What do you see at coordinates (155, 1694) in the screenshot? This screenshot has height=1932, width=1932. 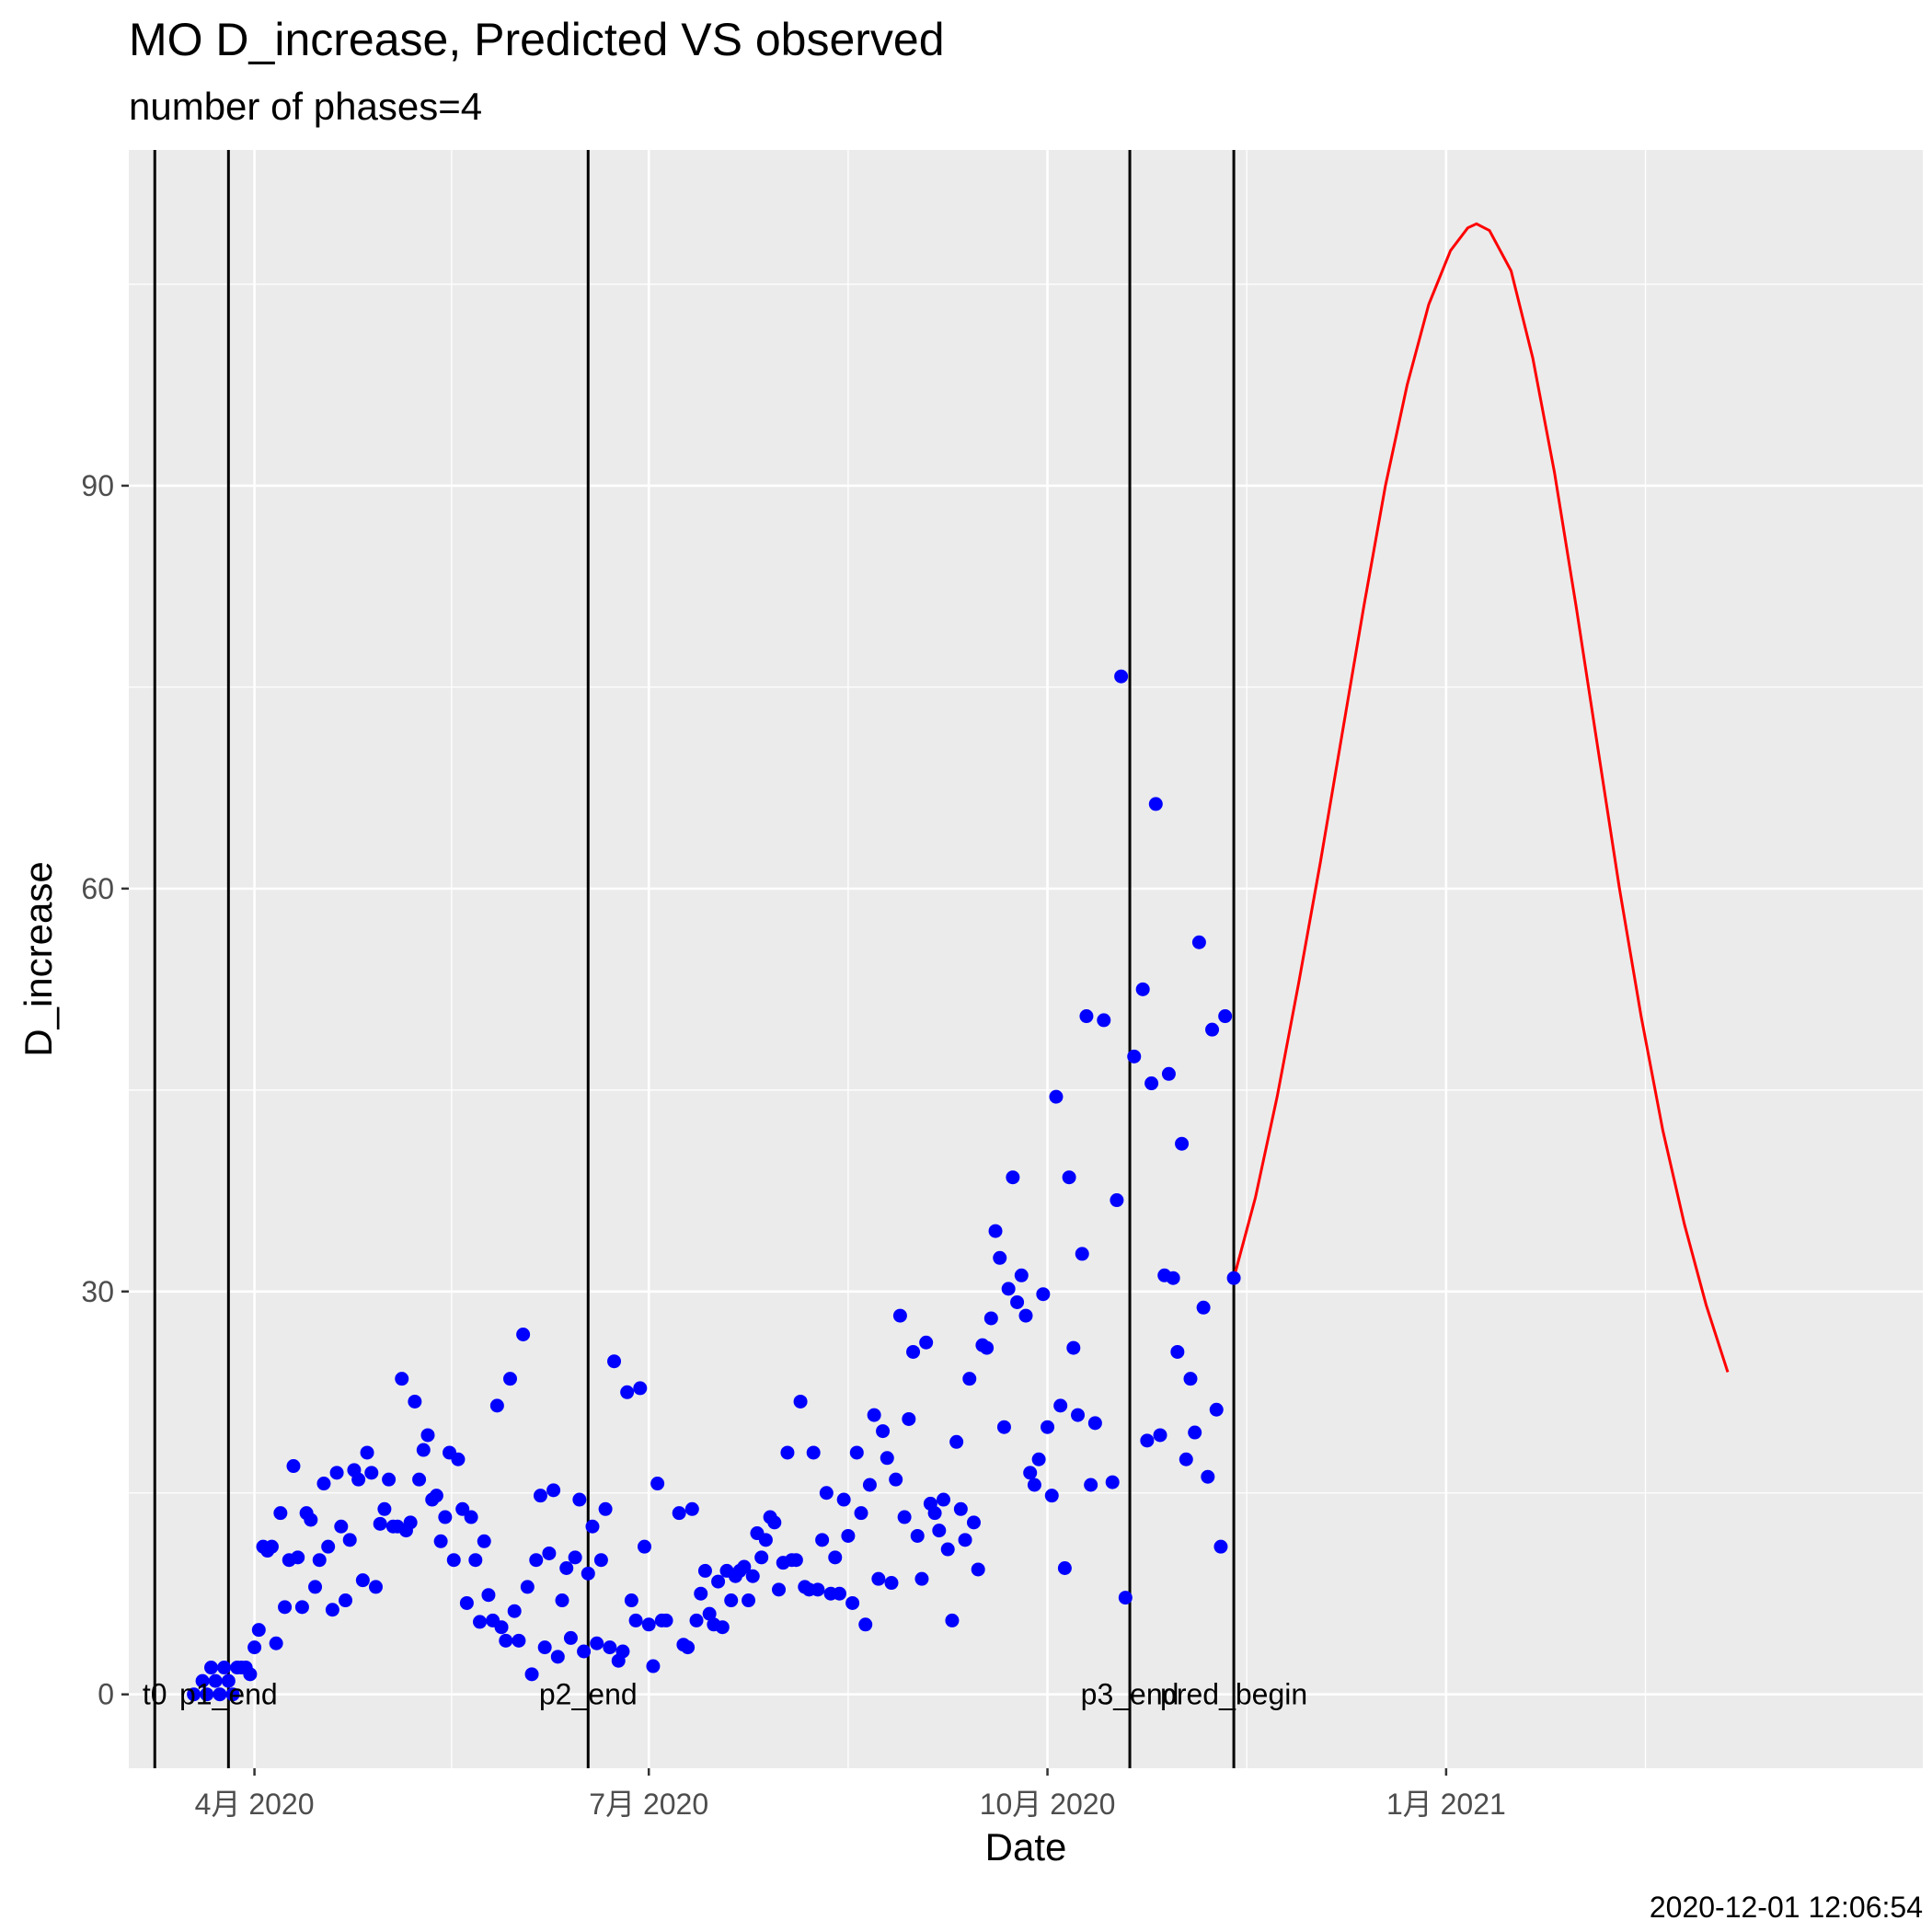 I see `phase-vline-label: t0` at bounding box center [155, 1694].